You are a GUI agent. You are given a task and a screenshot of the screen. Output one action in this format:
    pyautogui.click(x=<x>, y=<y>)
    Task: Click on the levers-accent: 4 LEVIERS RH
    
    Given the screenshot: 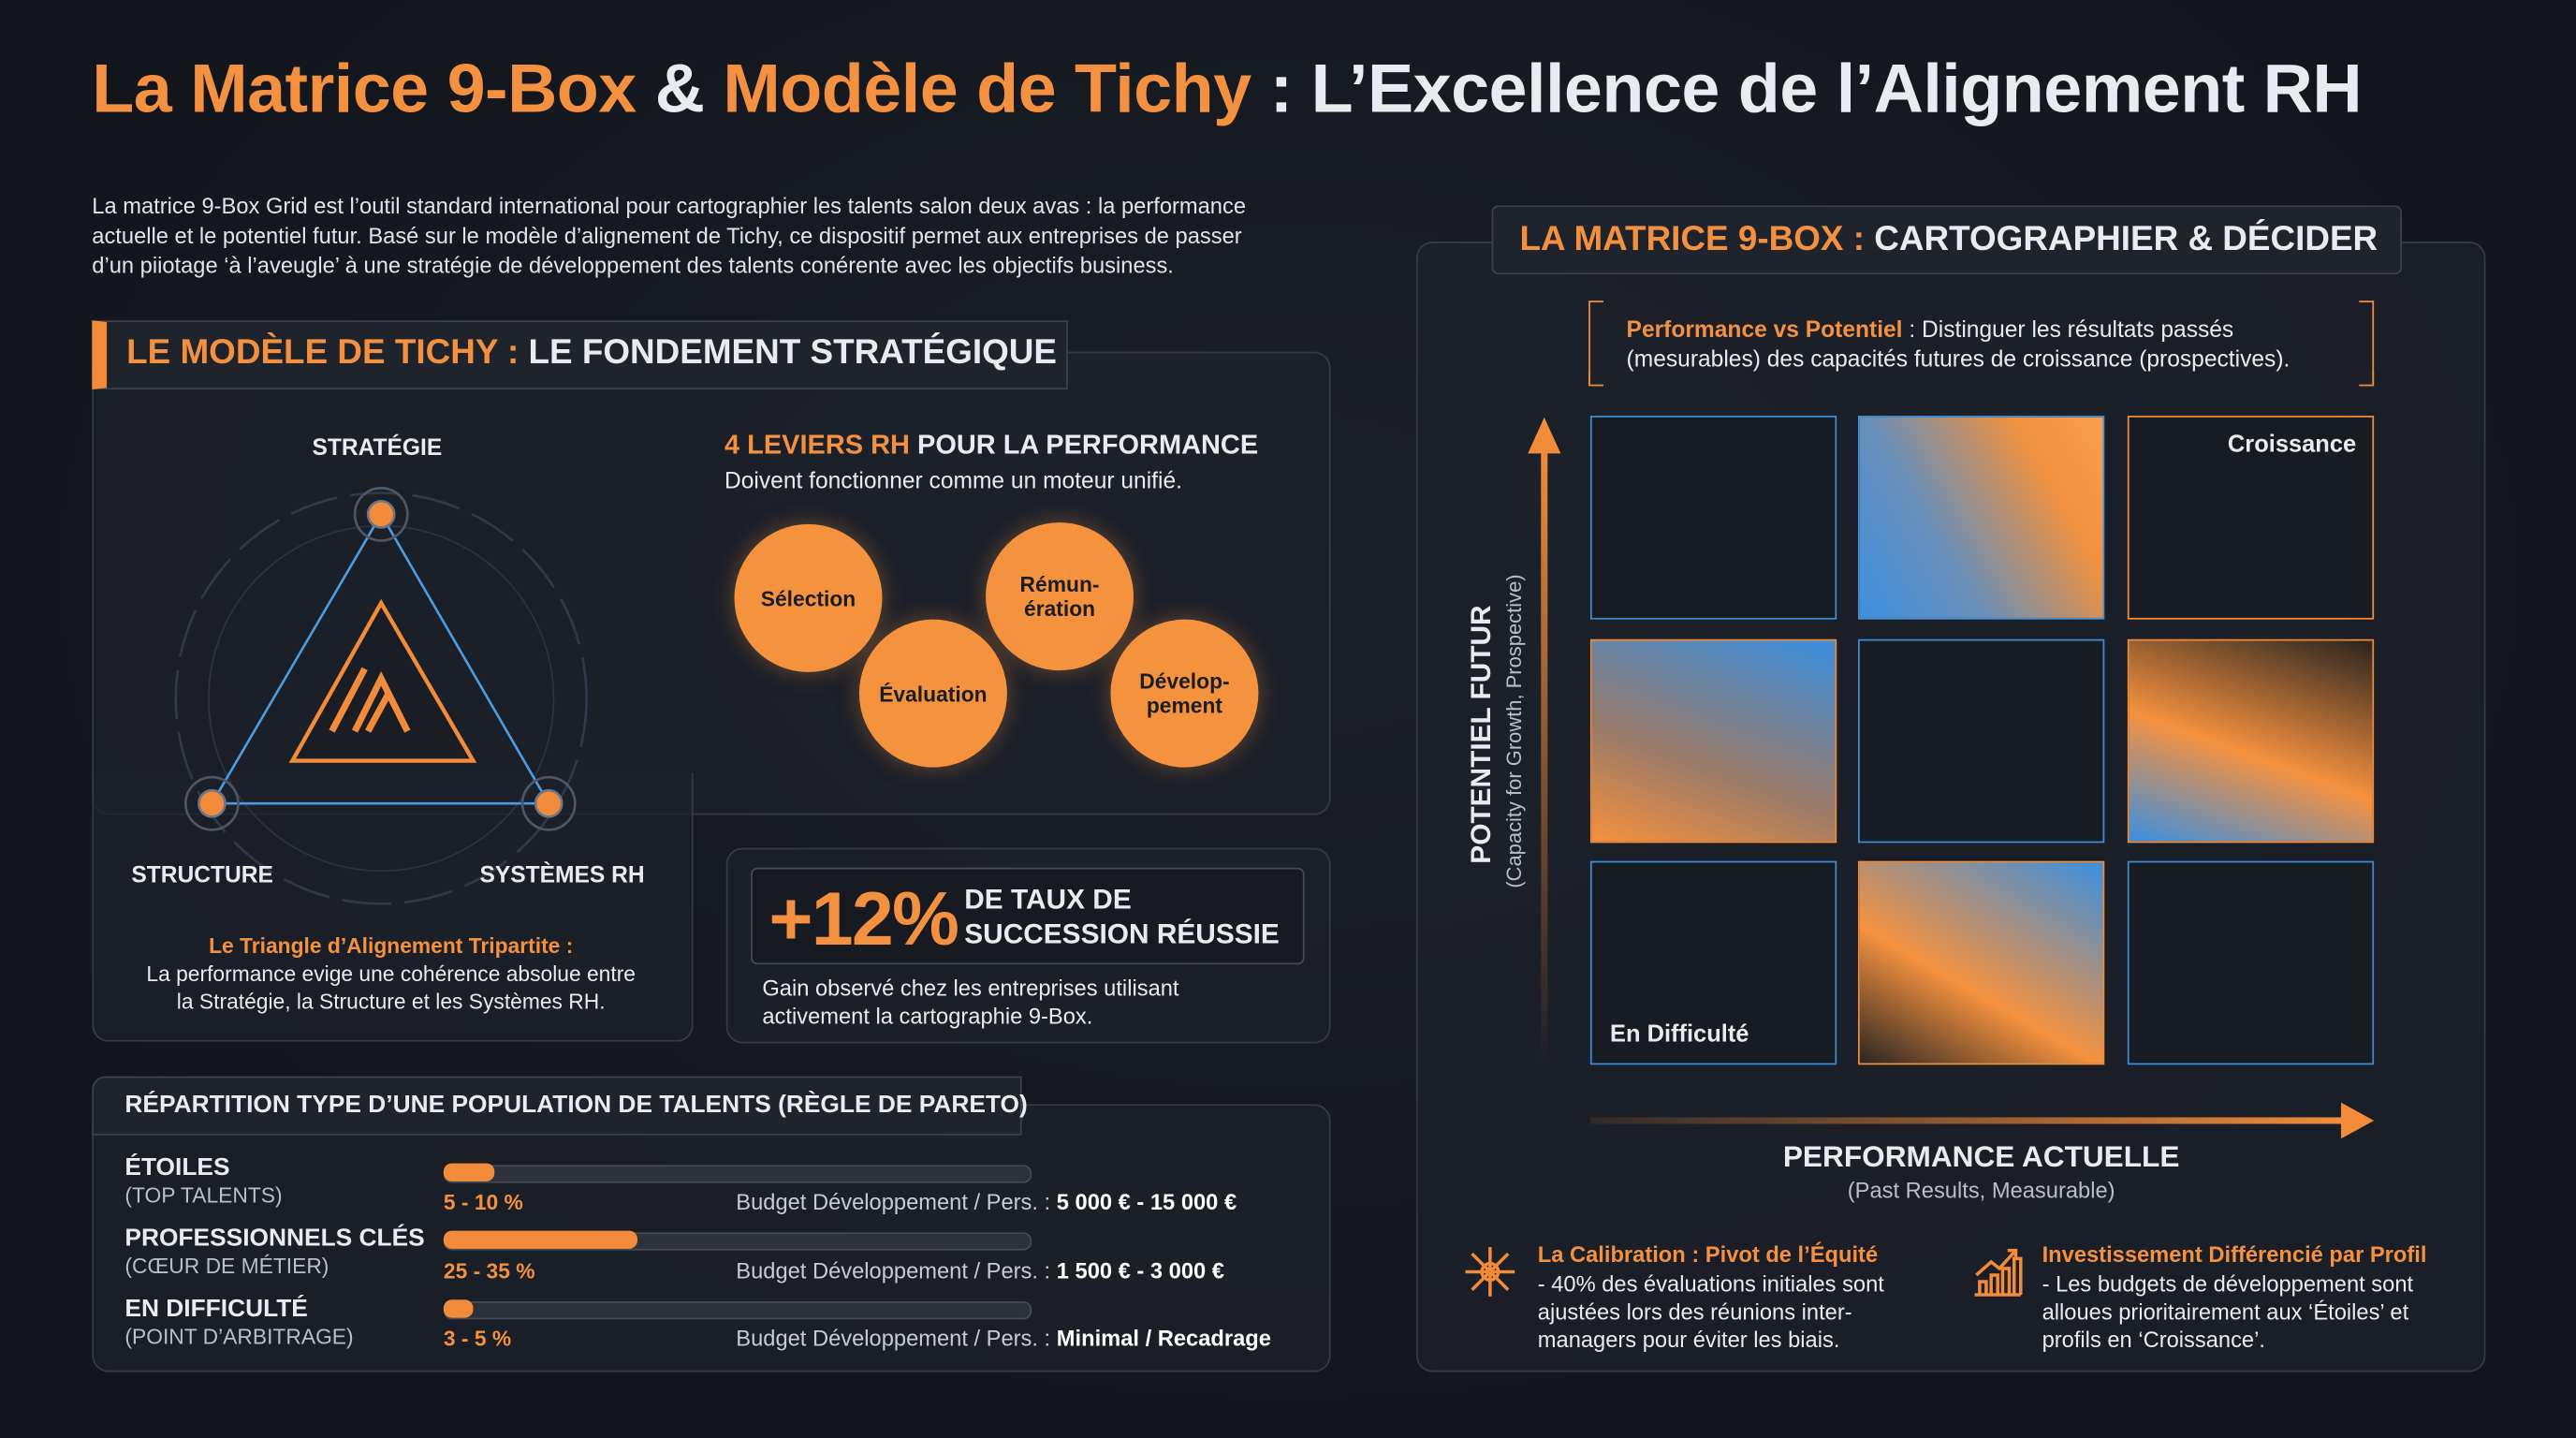 What is the action you would take?
    pyautogui.click(x=817, y=445)
    